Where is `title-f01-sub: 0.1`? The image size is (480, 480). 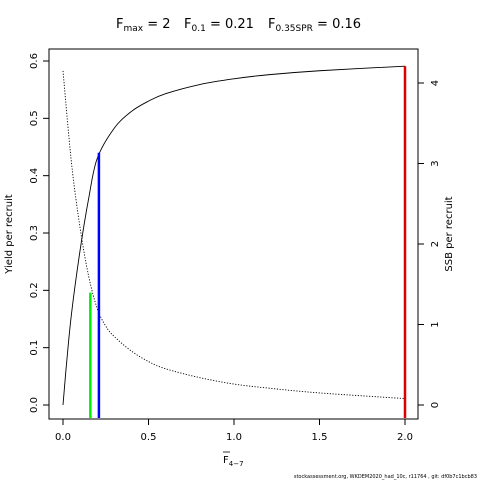 title-f01-sub: 0.1 is located at coordinates (198, 29).